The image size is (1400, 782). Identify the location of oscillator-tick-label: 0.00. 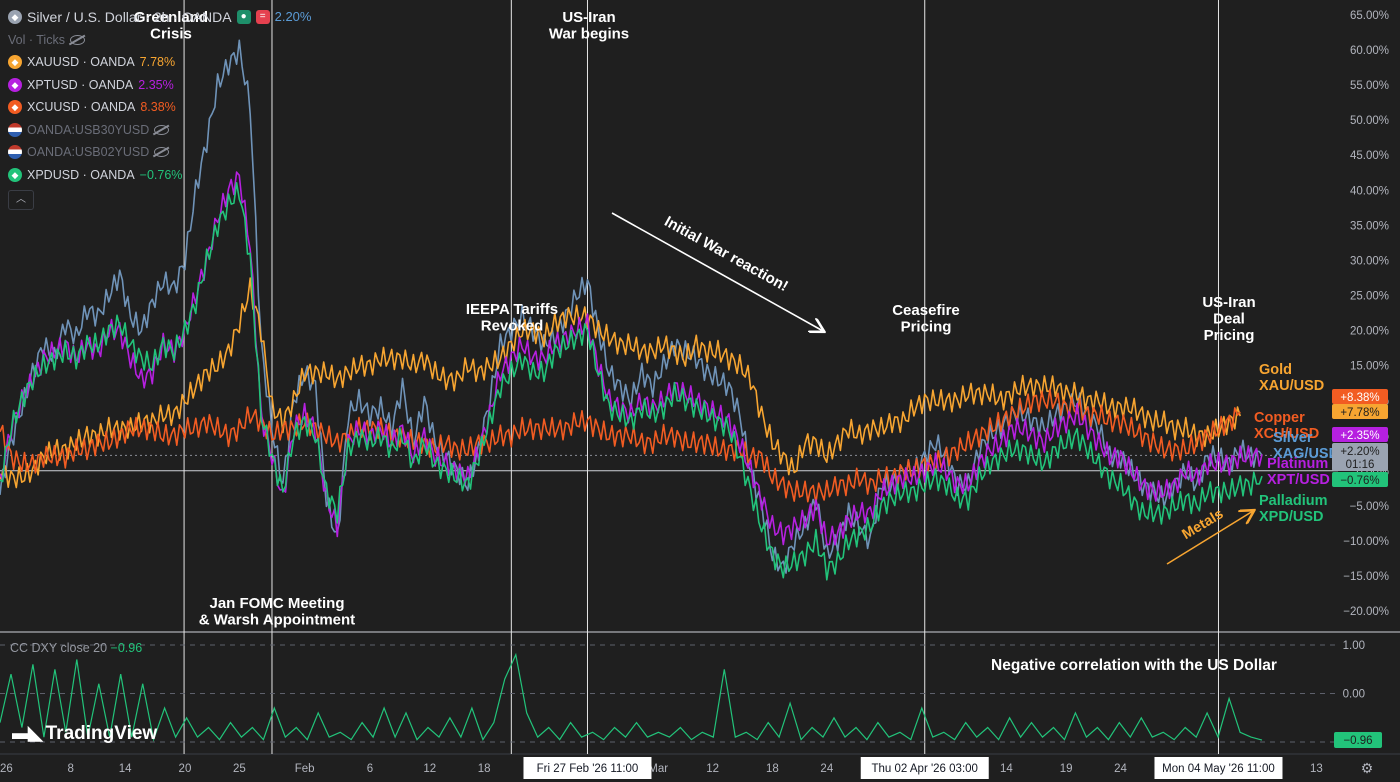
(1354, 695).